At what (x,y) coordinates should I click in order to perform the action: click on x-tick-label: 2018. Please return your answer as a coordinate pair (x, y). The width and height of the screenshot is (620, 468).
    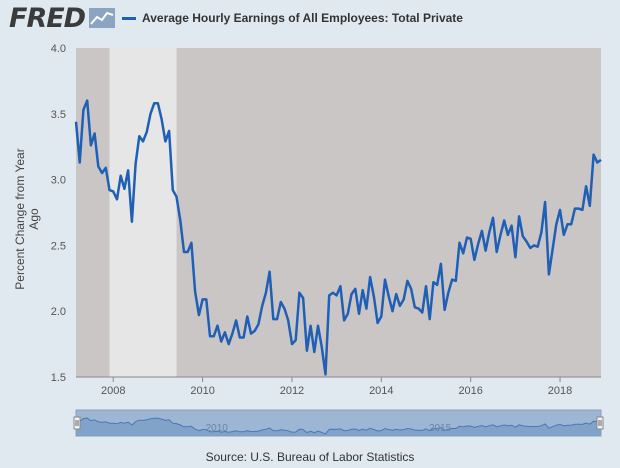
    Looking at the image, I should click on (560, 391).